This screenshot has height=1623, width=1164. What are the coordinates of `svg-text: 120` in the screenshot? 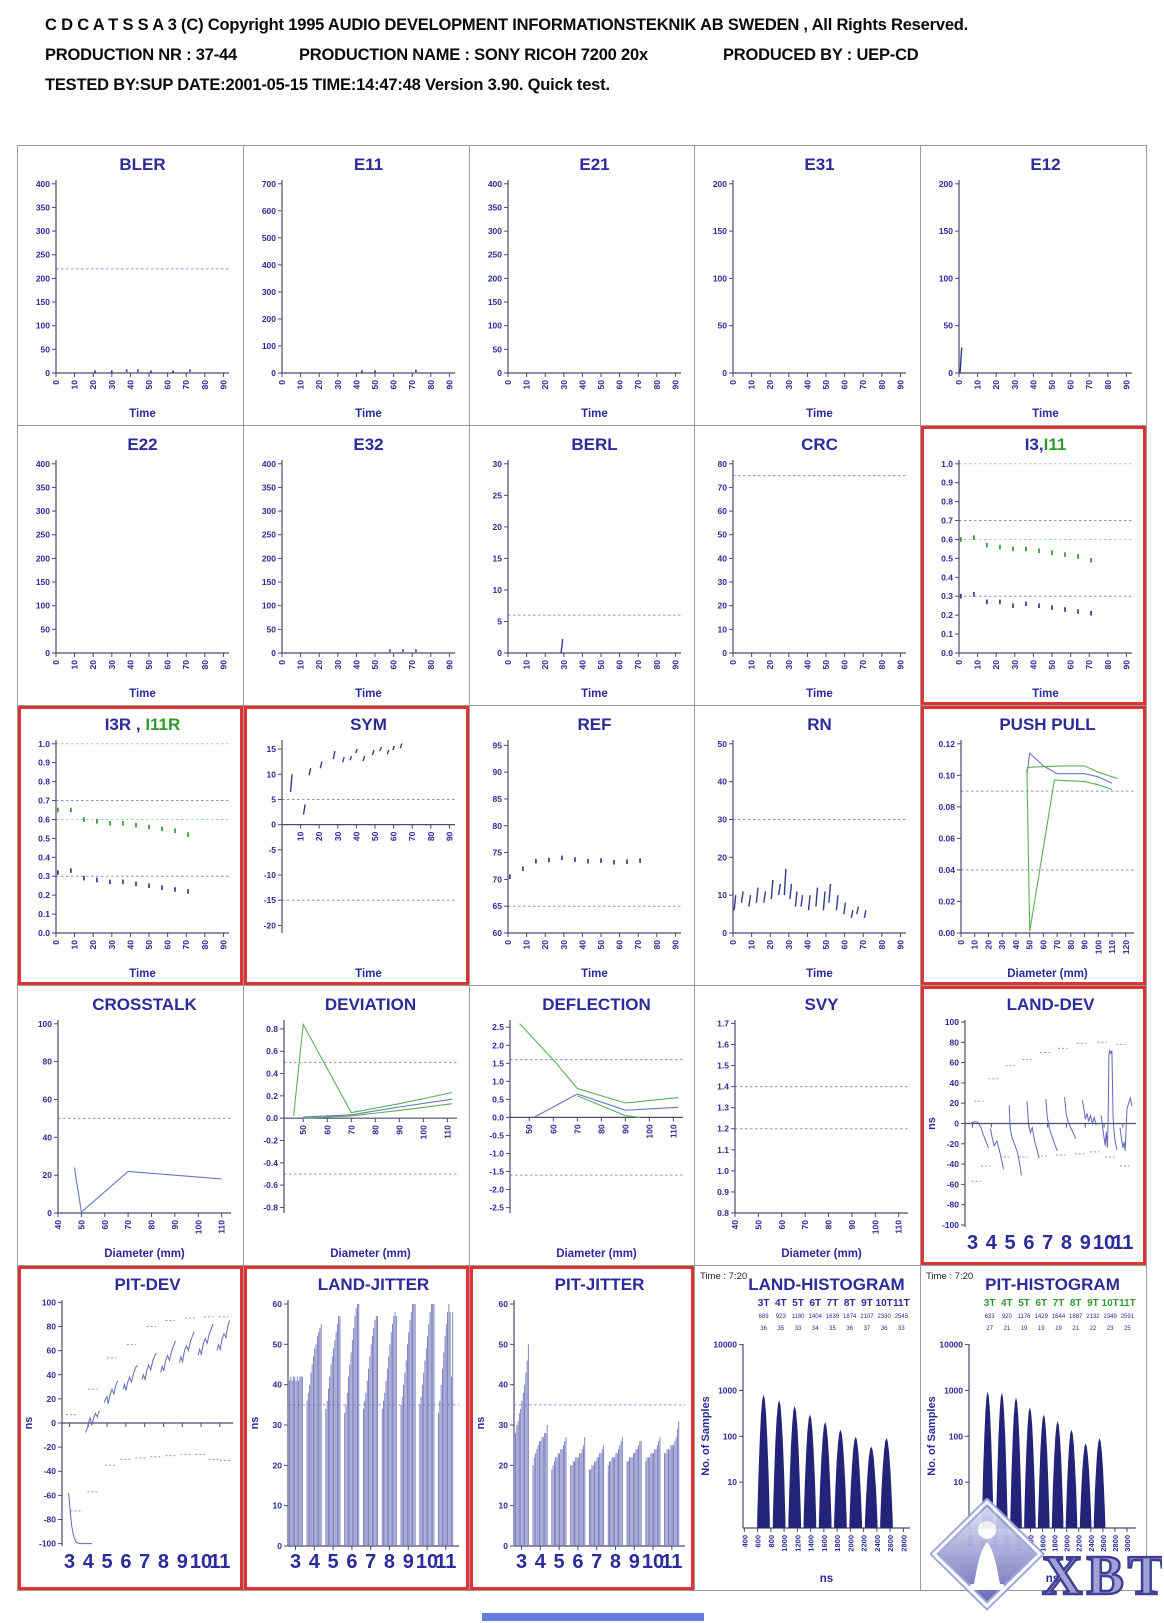 It's located at (1126, 947).